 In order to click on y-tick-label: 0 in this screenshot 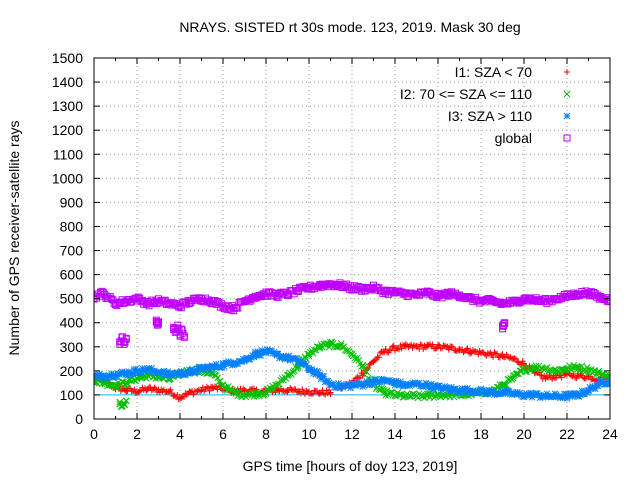, I will do `click(79, 419)`.